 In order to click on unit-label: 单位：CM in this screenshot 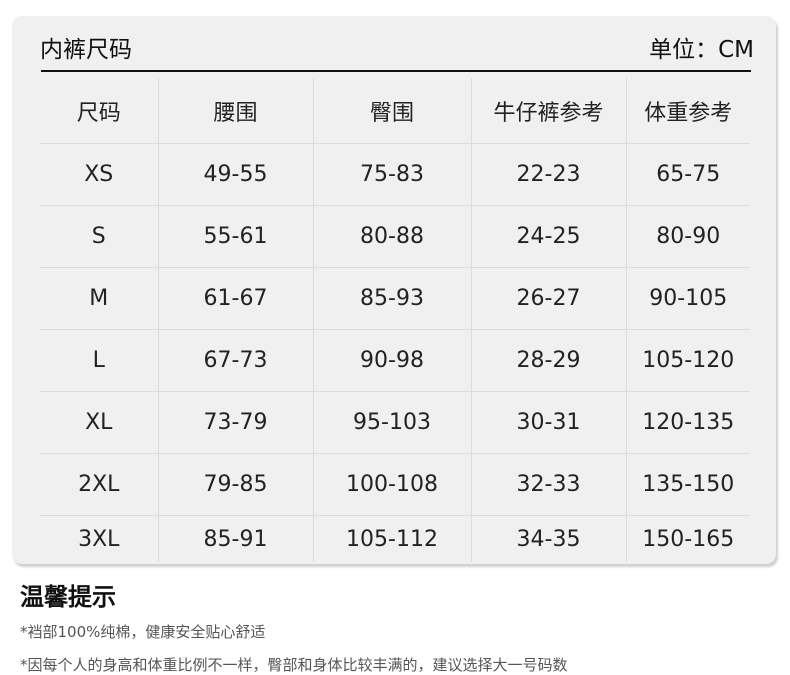, I will do `click(701, 50)`.